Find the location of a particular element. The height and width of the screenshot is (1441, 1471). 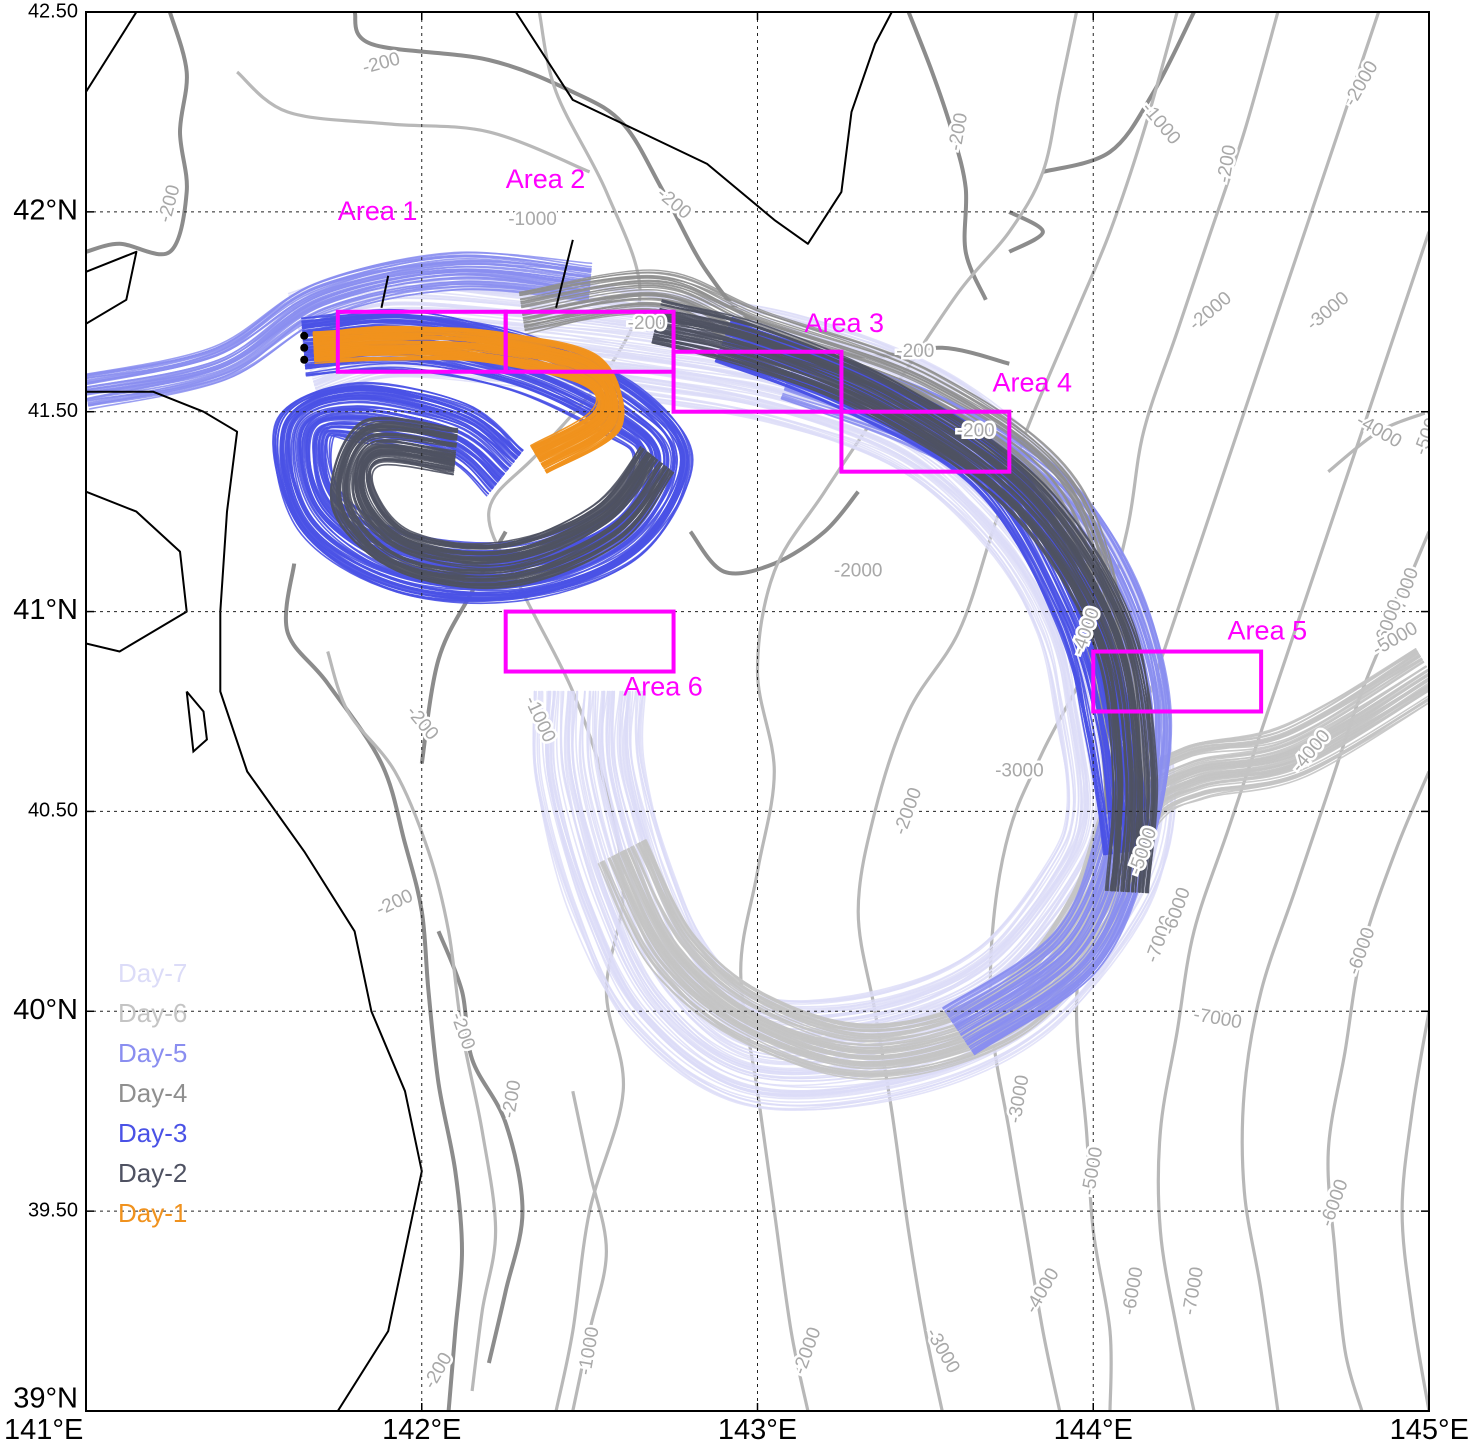

y-tick-label: 39.50 is located at coordinates (53, 1210).